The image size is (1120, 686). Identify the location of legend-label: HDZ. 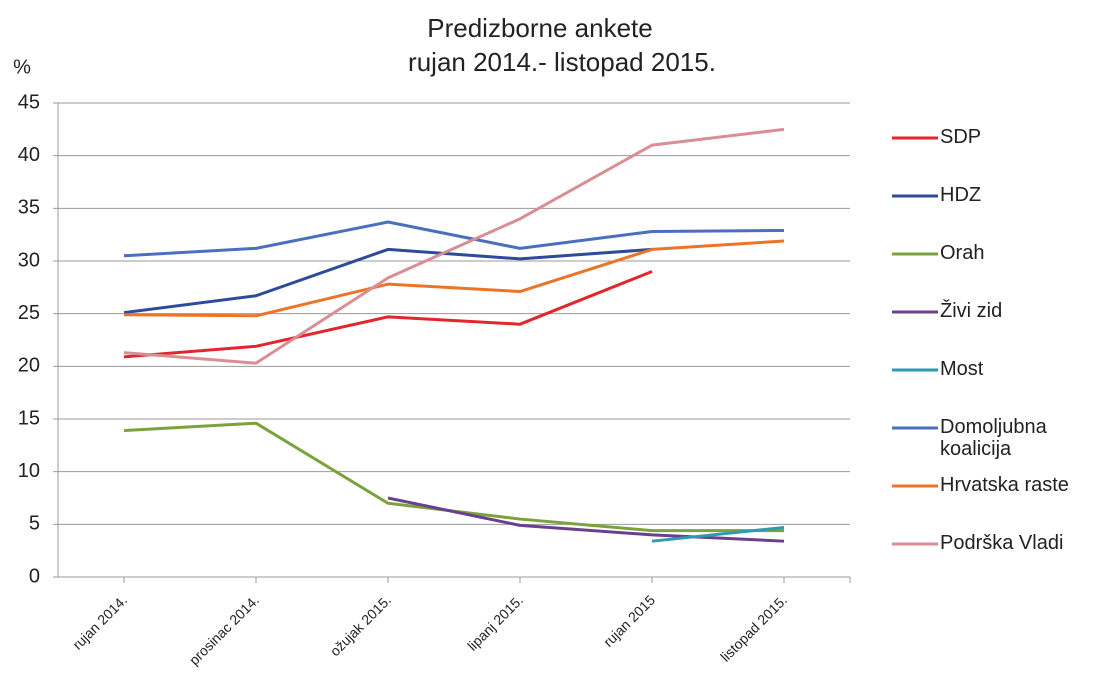
(961, 195).